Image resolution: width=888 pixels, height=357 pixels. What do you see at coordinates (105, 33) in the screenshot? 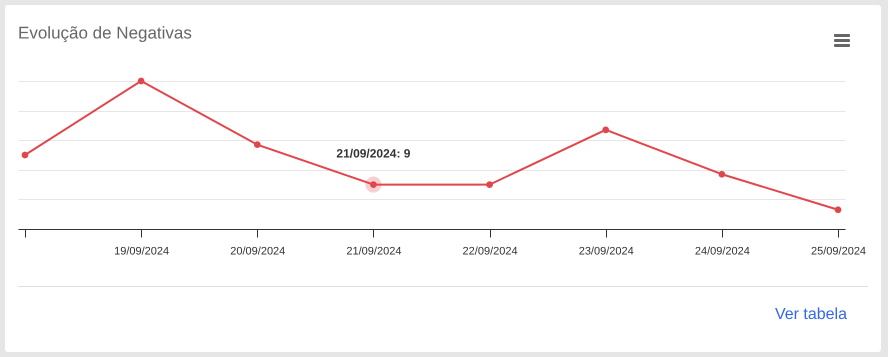
I see `chart-title: Evolução de Negativas` at bounding box center [105, 33].